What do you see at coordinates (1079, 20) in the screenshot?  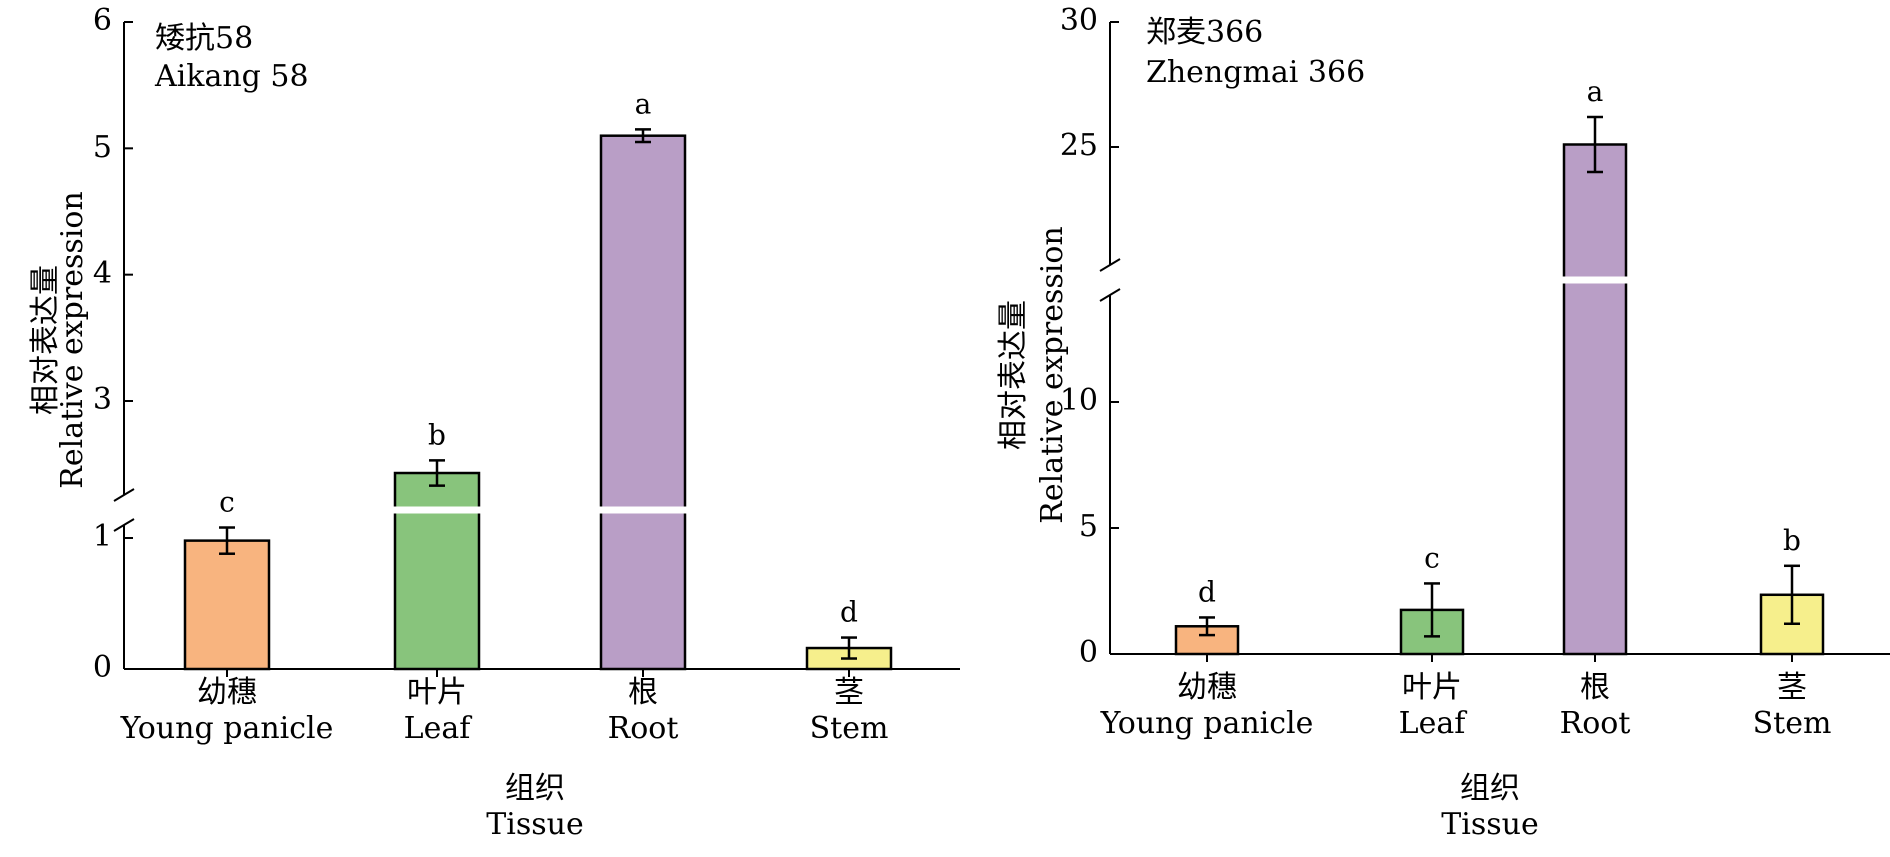 I see `y-tick-label: 30` at bounding box center [1079, 20].